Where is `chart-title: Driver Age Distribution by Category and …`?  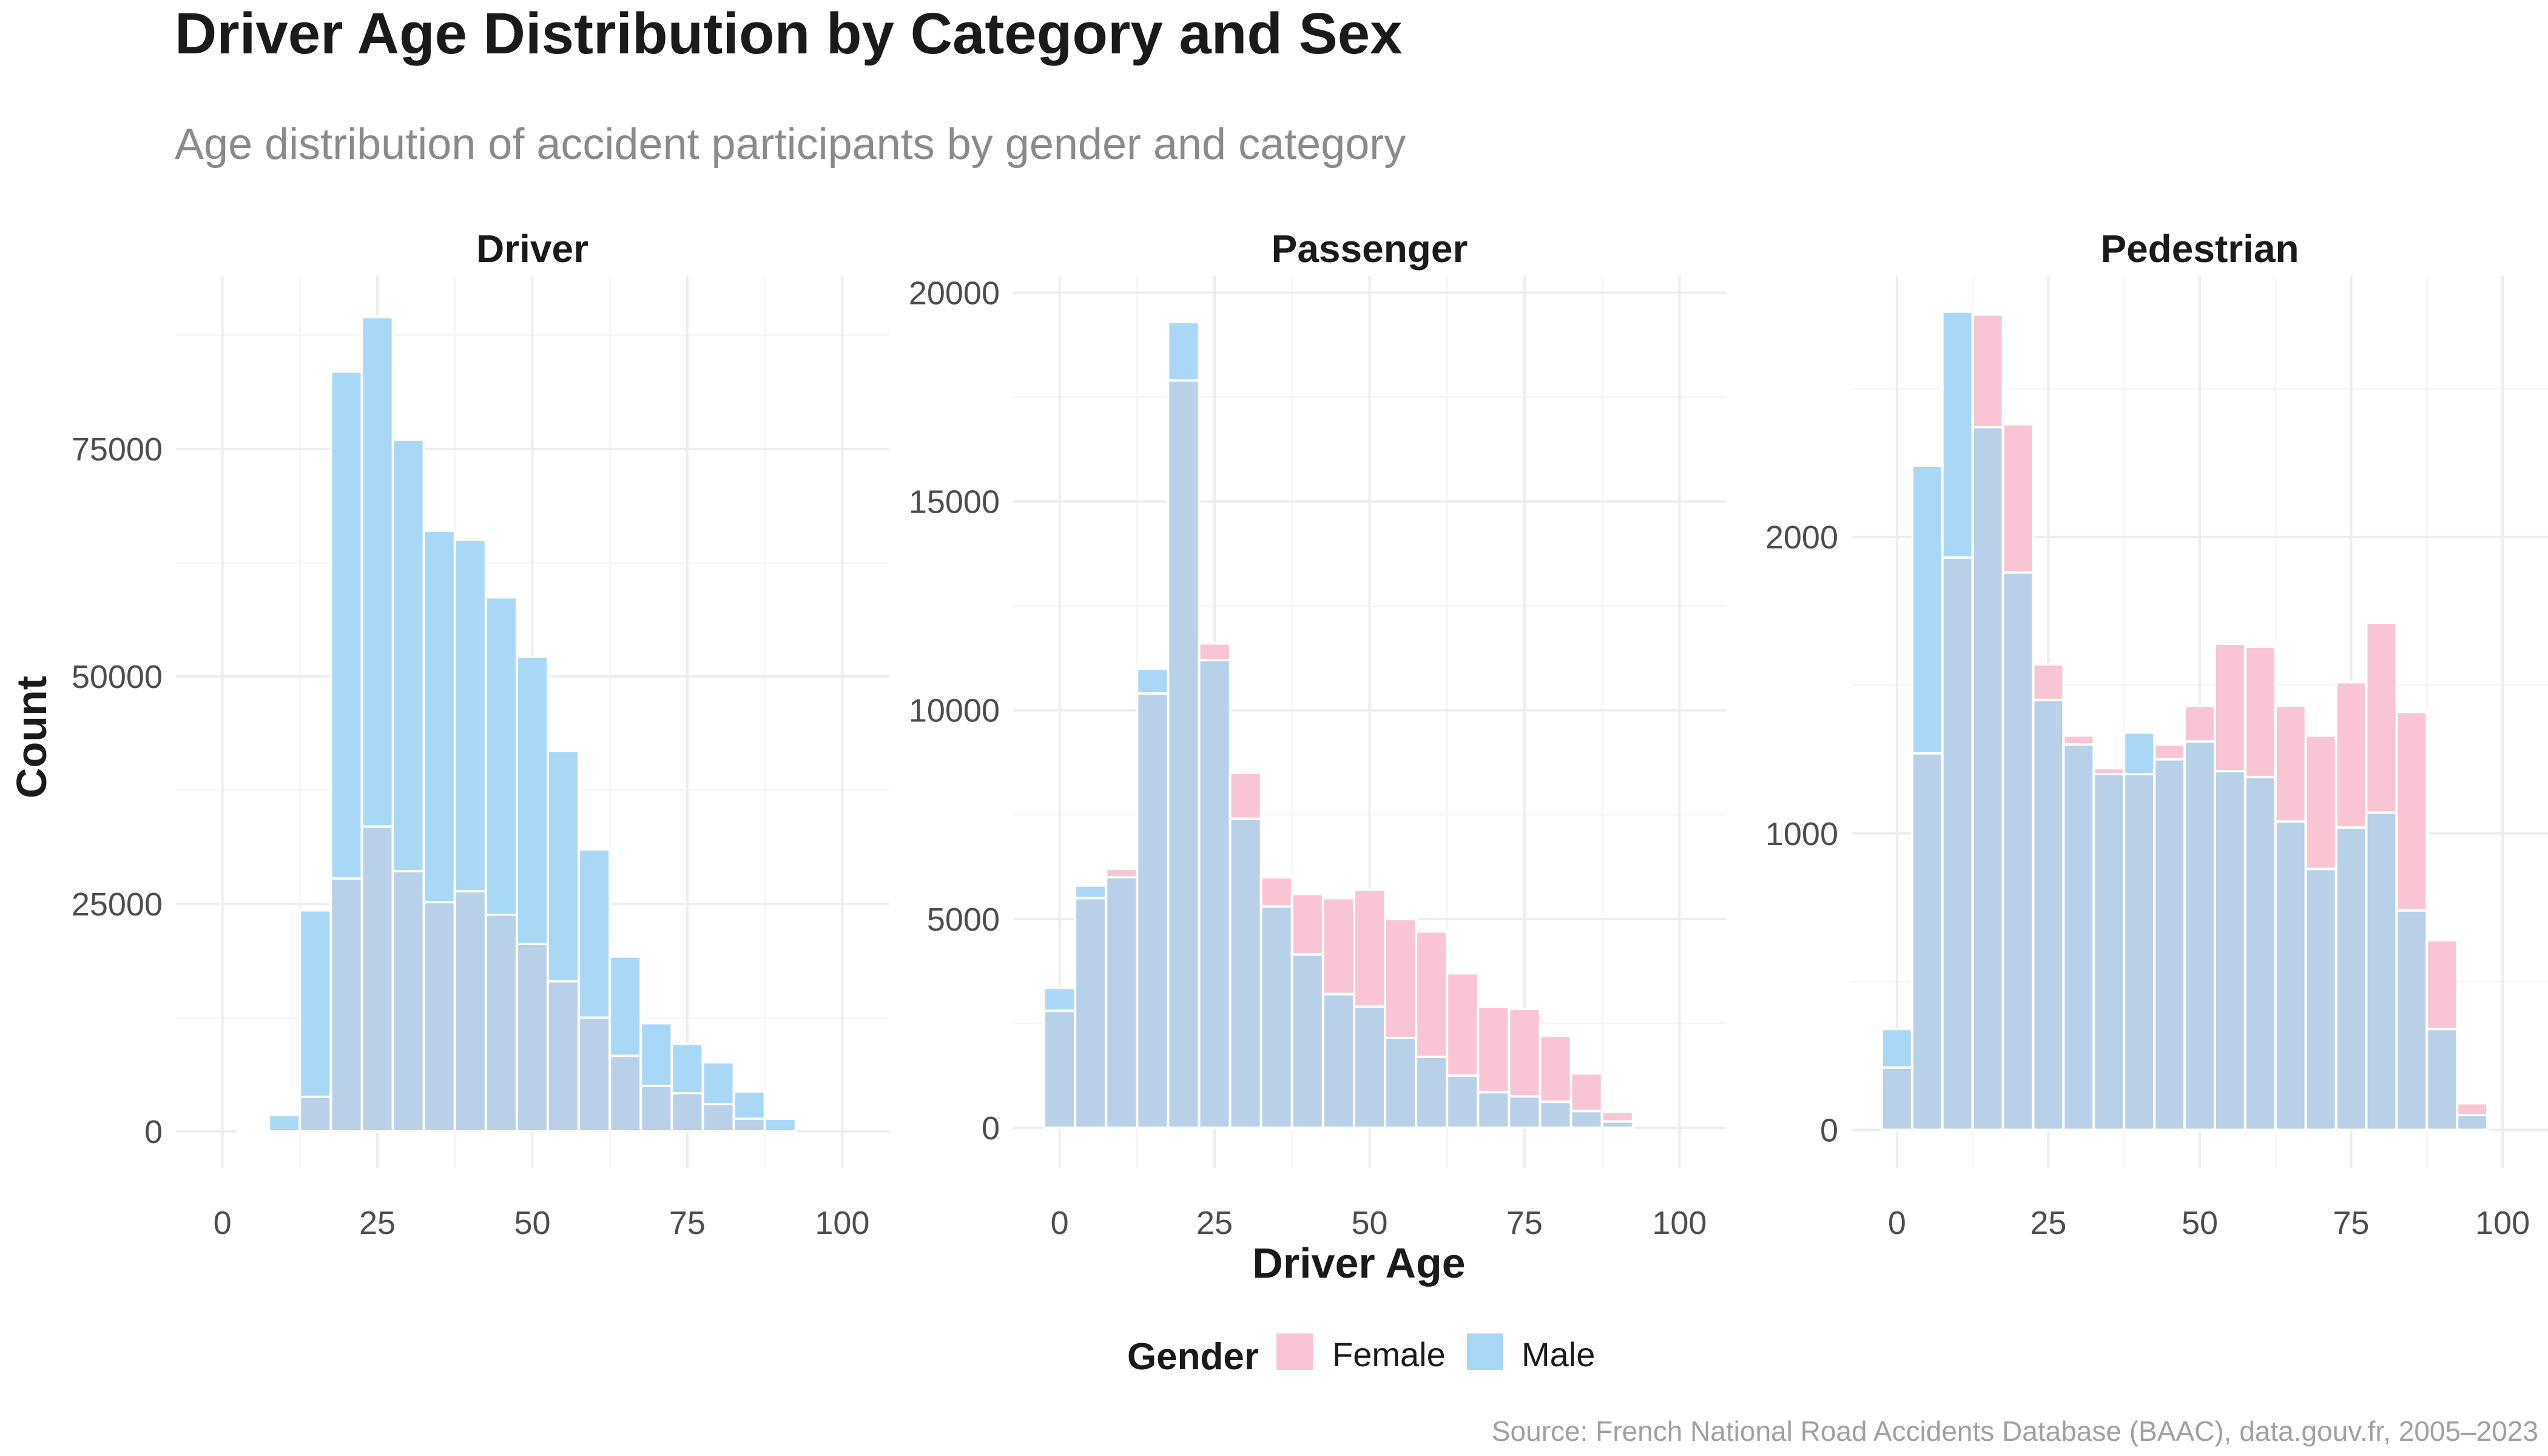 chart-title: Driver Age Distribution by Category and … is located at coordinates (789, 33).